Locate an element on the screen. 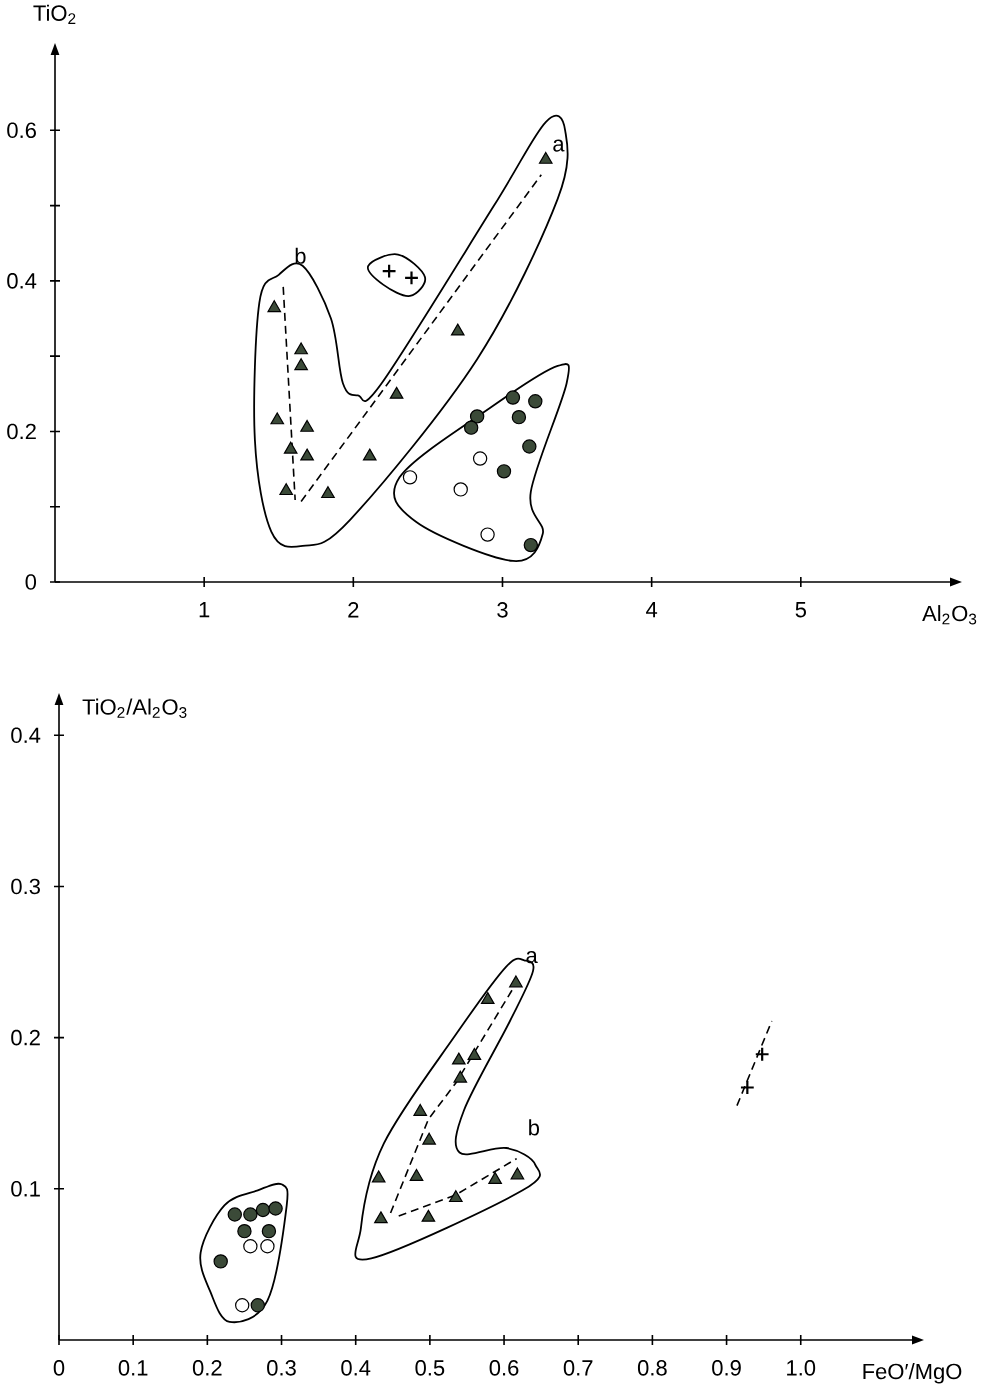 The image size is (993, 1390). x-axis-title: Al$_{2}$O$_{3}$ is located at coordinates (949, 615).